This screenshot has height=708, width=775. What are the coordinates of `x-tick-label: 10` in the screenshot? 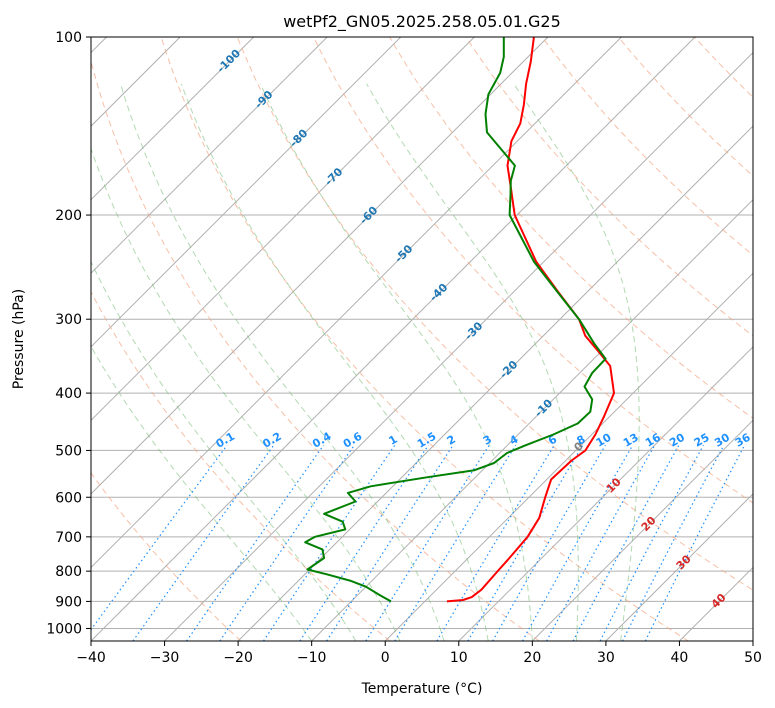 It's located at (459, 658).